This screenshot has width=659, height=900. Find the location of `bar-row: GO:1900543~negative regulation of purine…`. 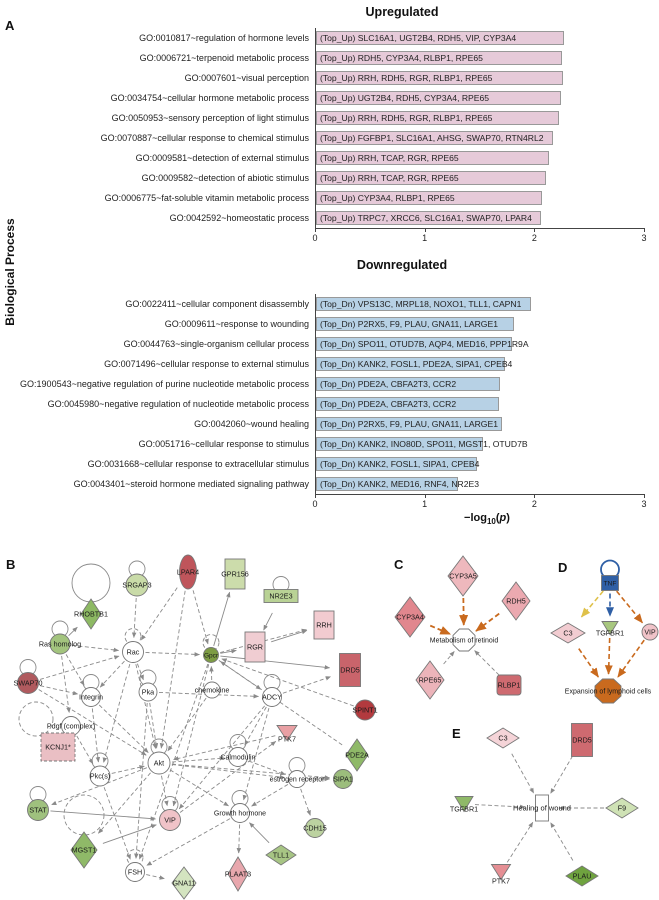

bar-row: GO:1900543~negative regulation of purine… is located at coordinates (329, 384).